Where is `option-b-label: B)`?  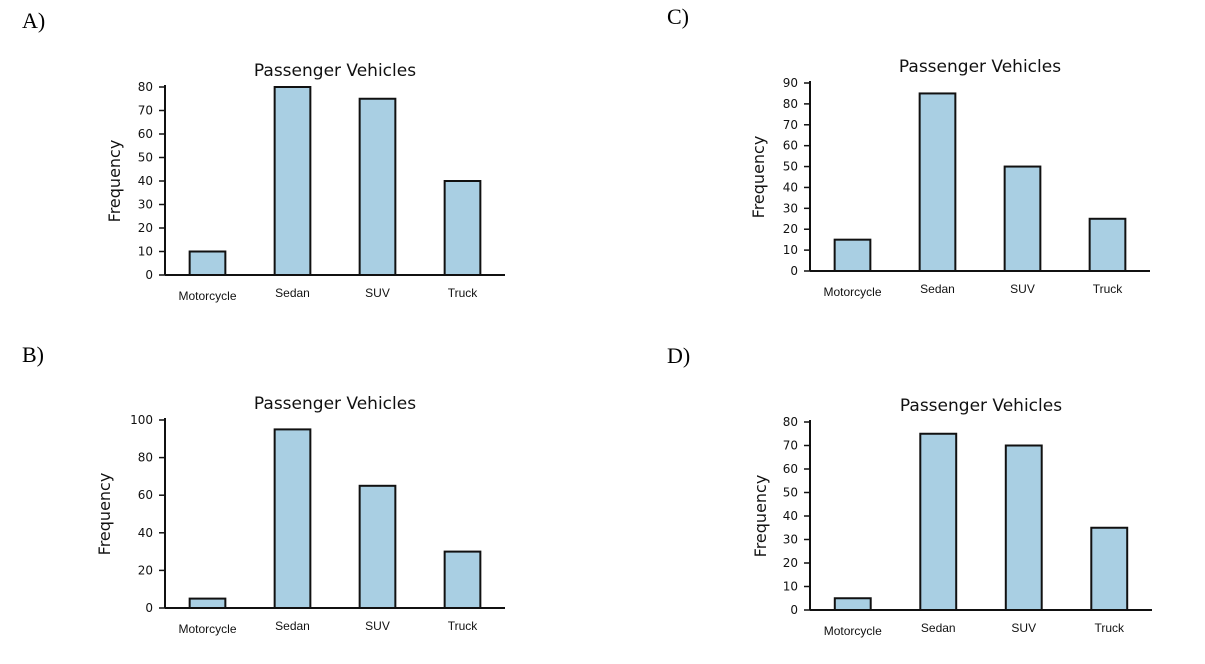 option-b-label: B) is located at coordinates (33, 354).